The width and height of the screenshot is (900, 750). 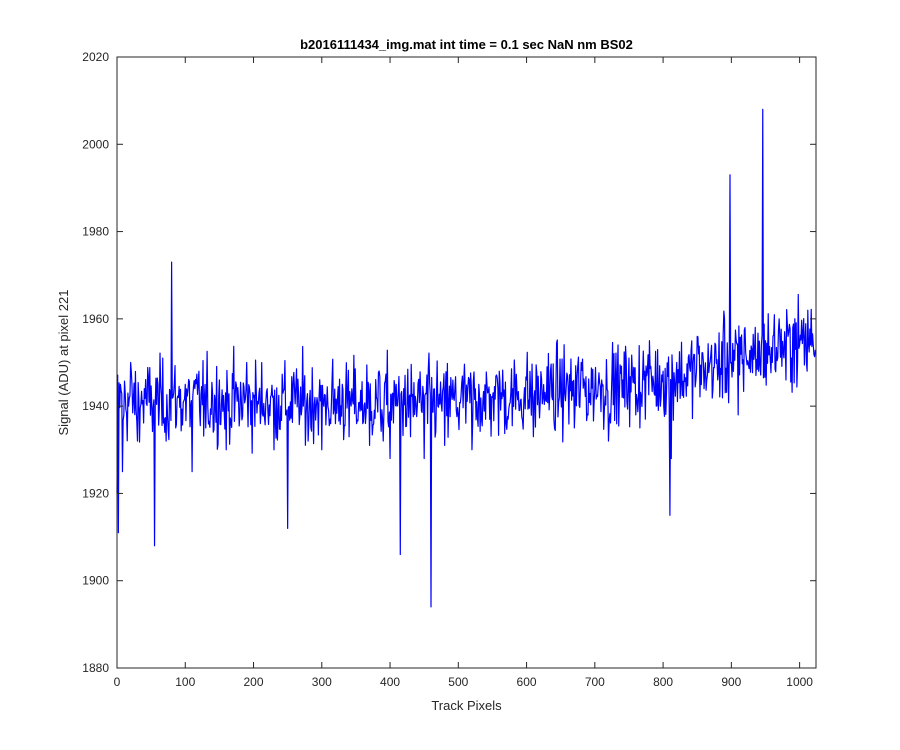 What do you see at coordinates (185, 682) in the screenshot?
I see `x-tick-label: 100` at bounding box center [185, 682].